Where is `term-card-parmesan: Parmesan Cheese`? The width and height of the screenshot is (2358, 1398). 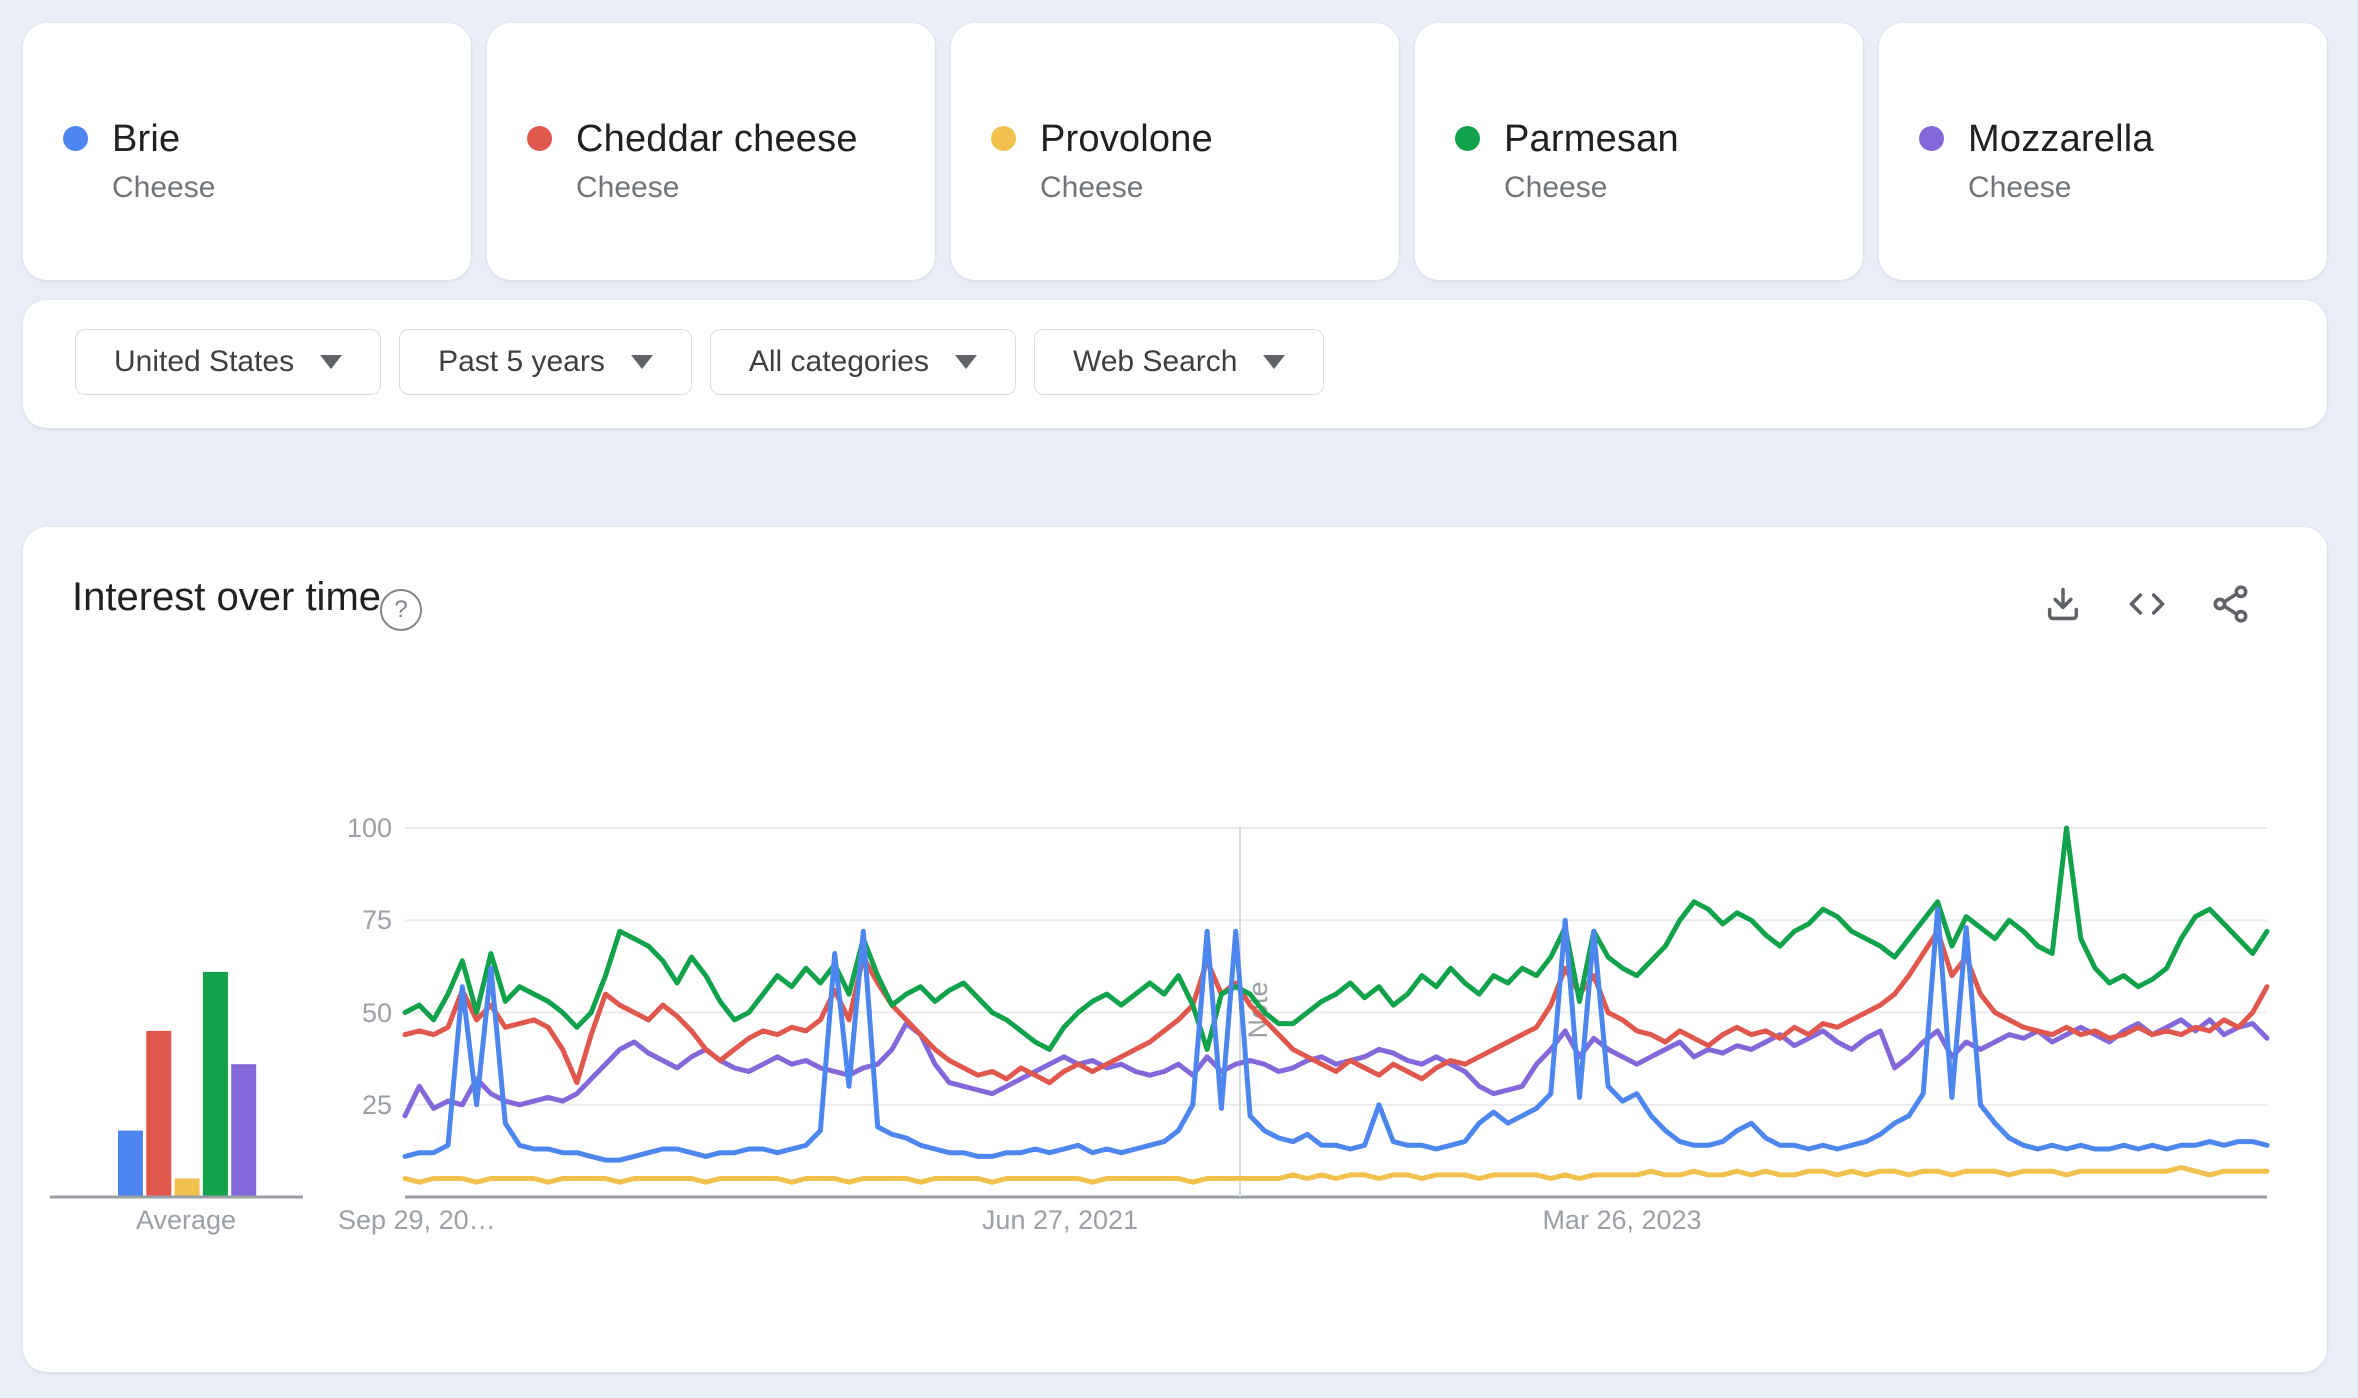 term-card-parmesan: Parmesan Cheese is located at coordinates (1639, 151).